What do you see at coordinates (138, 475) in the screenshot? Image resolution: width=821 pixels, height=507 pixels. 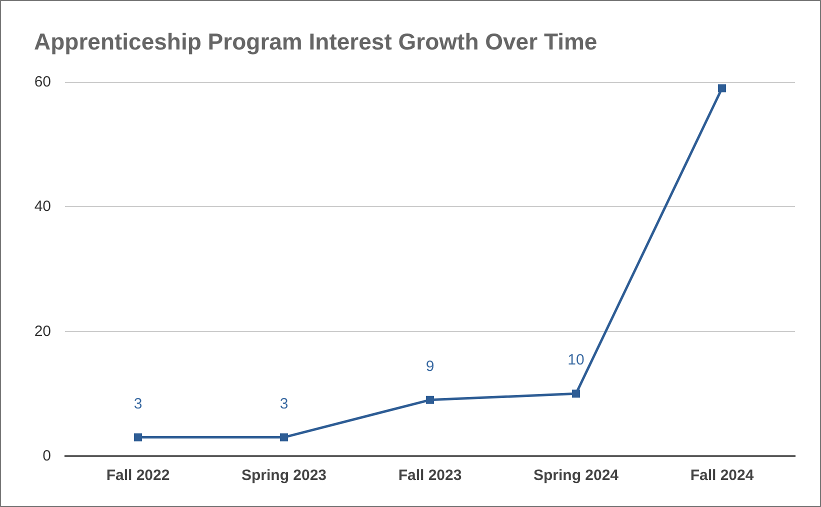 I see `x-tick-label: Fall 2022` at bounding box center [138, 475].